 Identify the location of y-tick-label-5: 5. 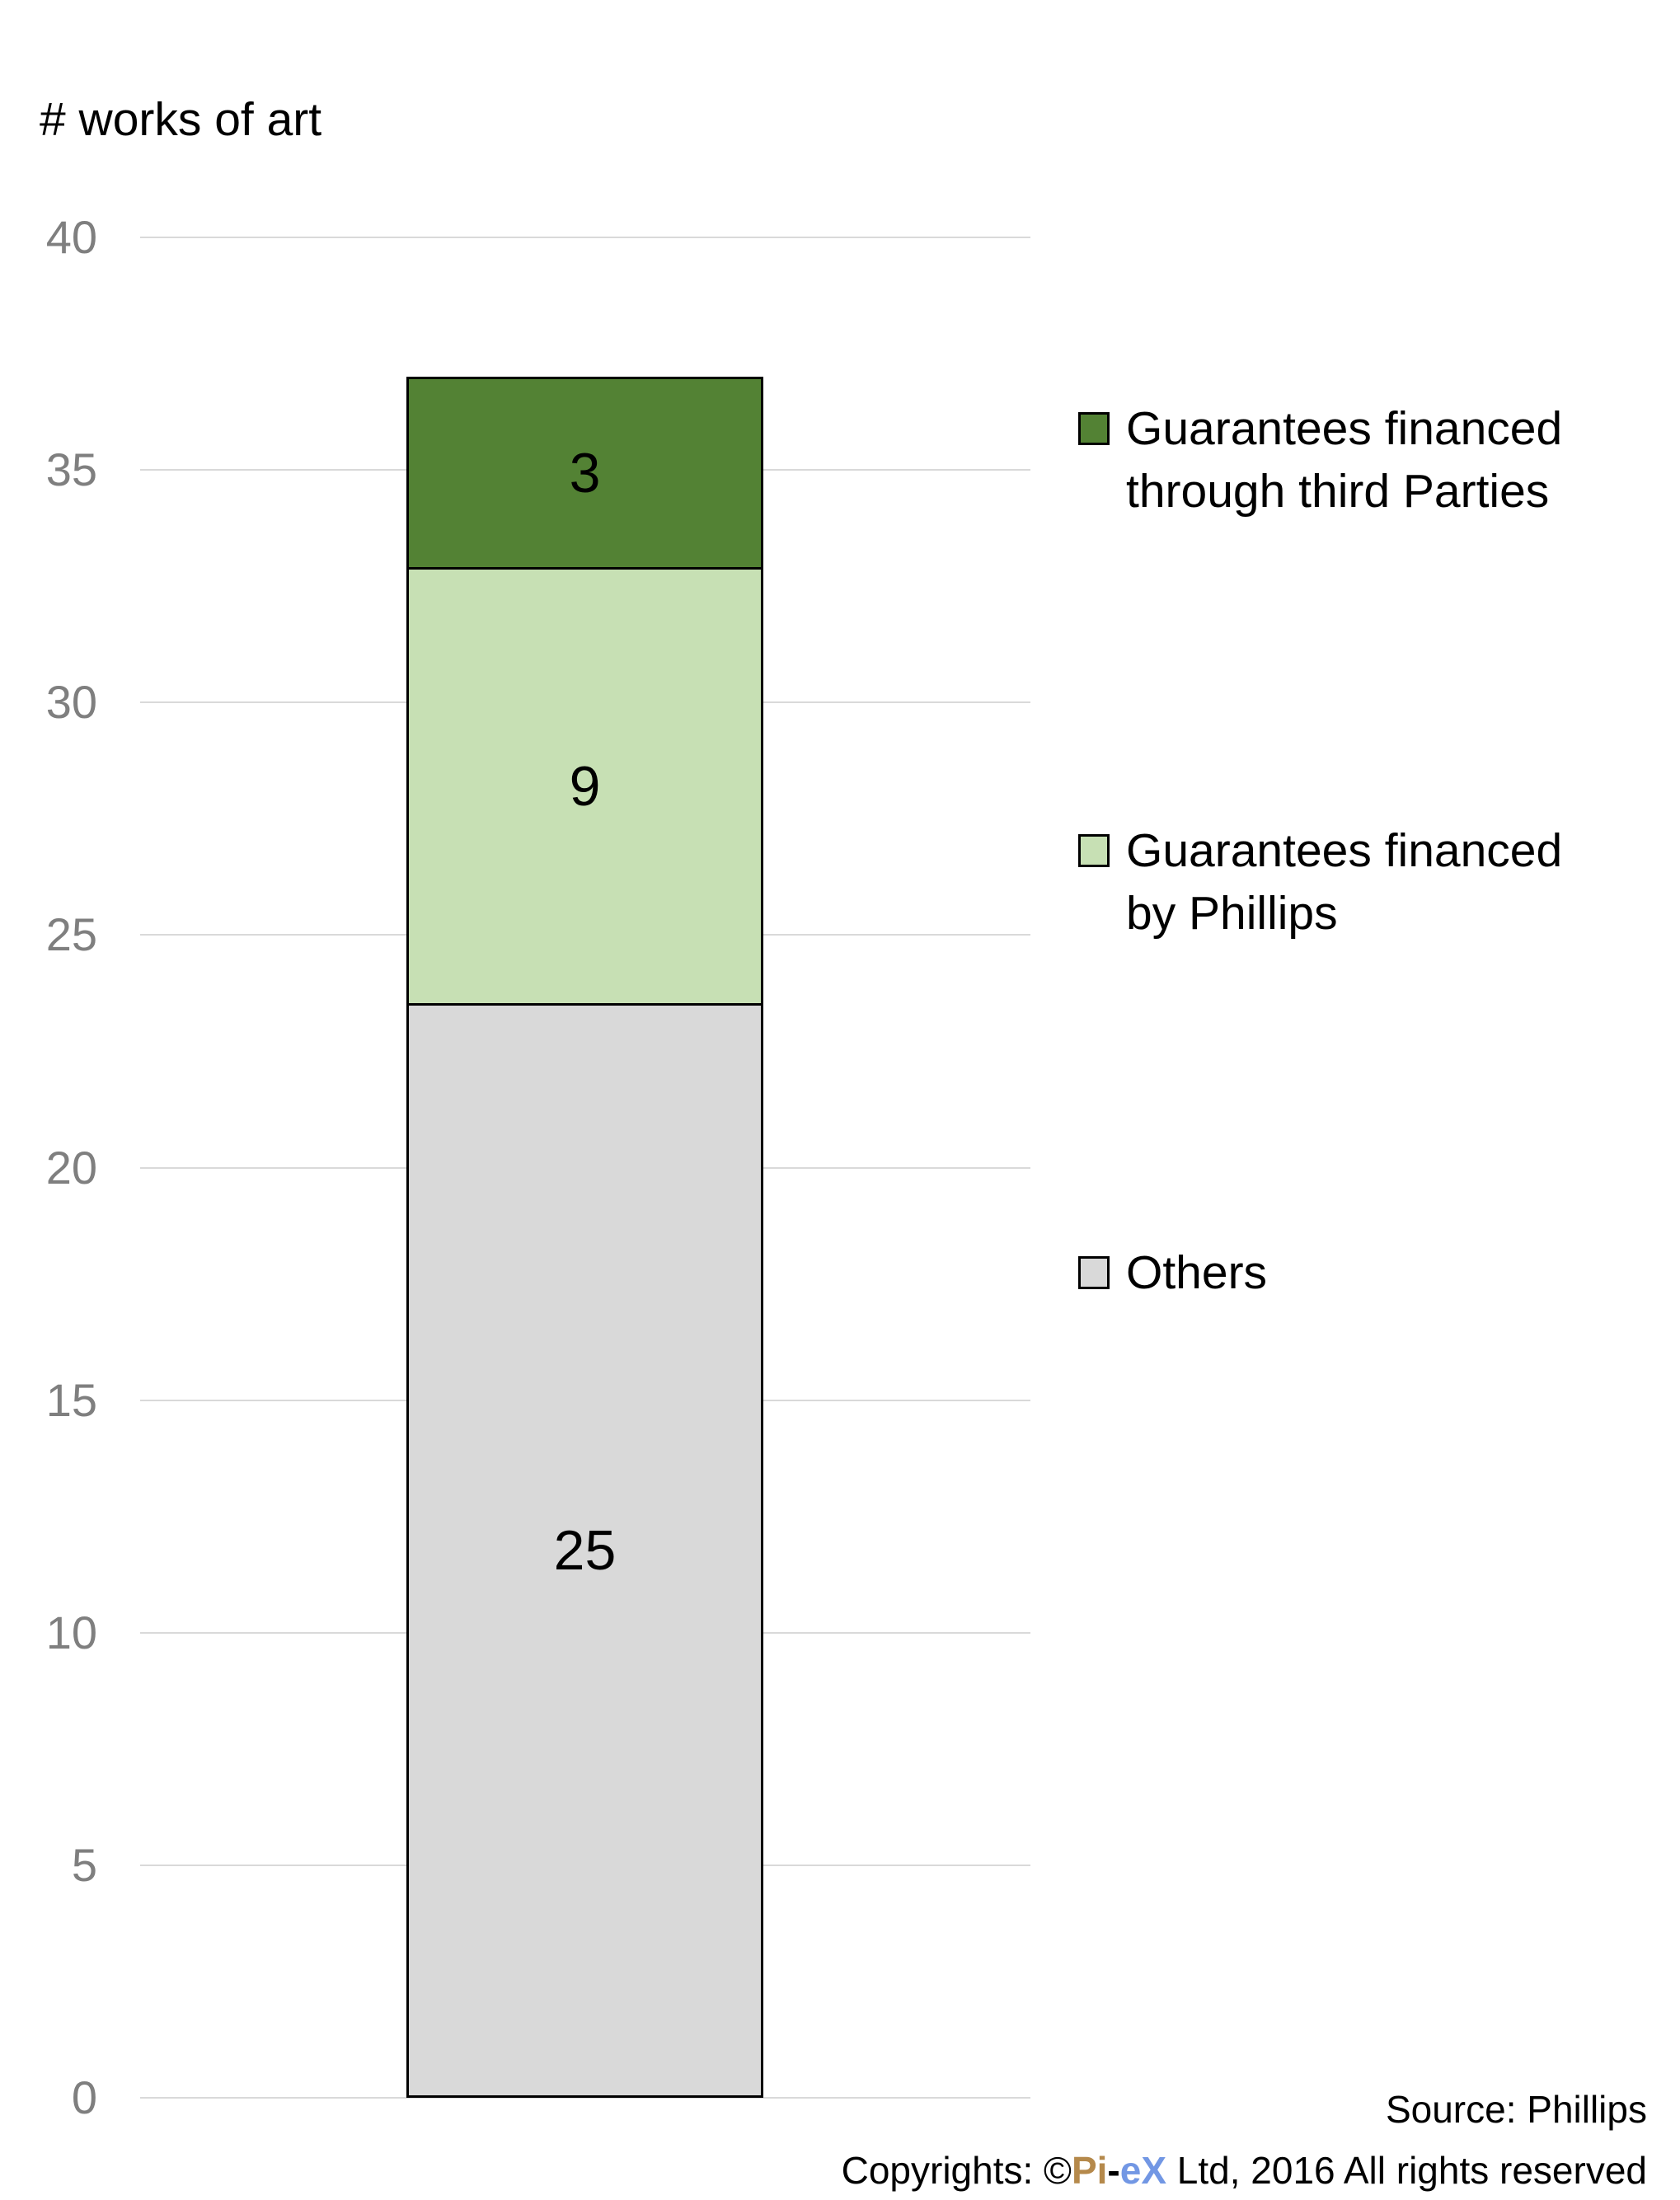
(84, 1864).